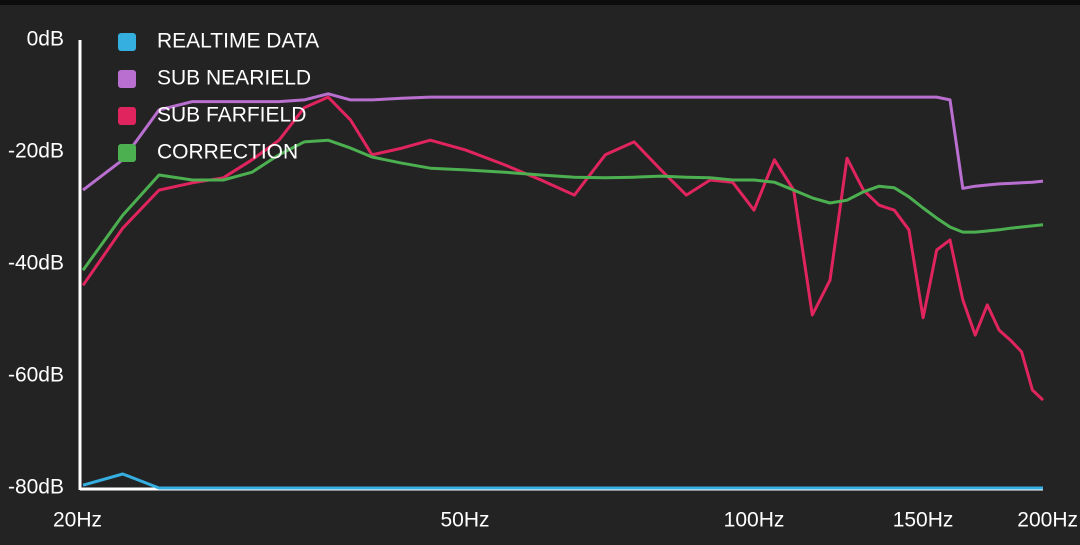 This screenshot has width=1080, height=545. What do you see at coordinates (754, 520) in the screenshot?
I see `x-tick-label: 100Hz` at bounding box center [754, 520].